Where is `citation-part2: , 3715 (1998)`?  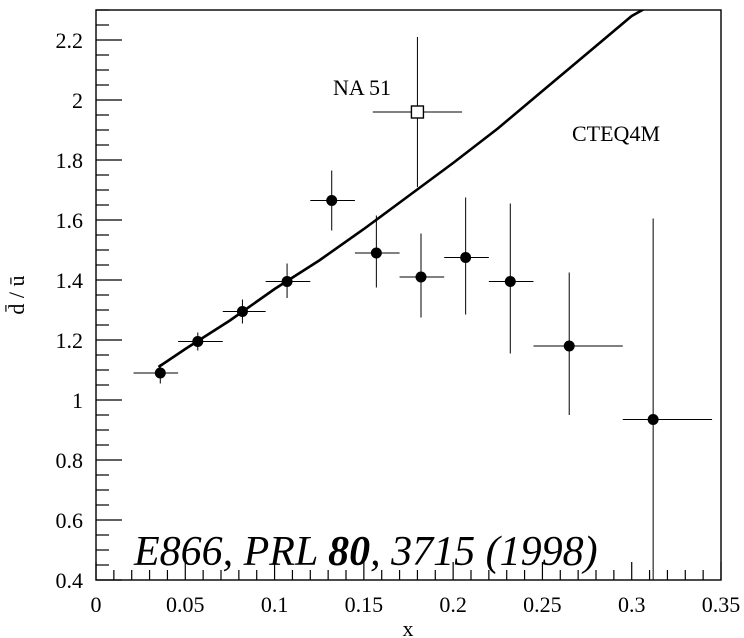
citation-part2: , 3715 (1998) is located at coordinates (483, 552).